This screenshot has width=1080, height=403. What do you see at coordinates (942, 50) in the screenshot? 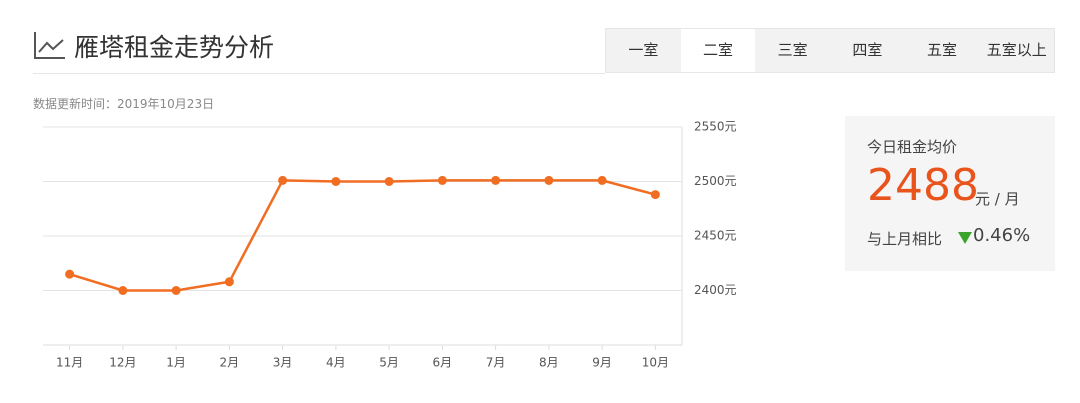
I see `tab: 五室` at bounding box center [942, 50].